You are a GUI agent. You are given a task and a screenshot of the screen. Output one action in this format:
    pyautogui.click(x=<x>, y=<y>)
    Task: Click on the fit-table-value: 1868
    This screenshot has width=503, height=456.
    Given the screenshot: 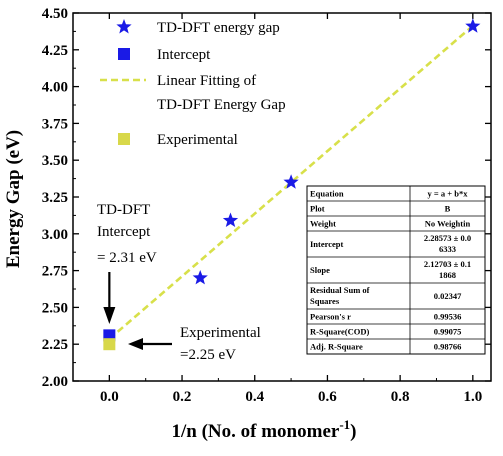 What is the action you would take?
    pyautogui.click(x=447, y=275)
    